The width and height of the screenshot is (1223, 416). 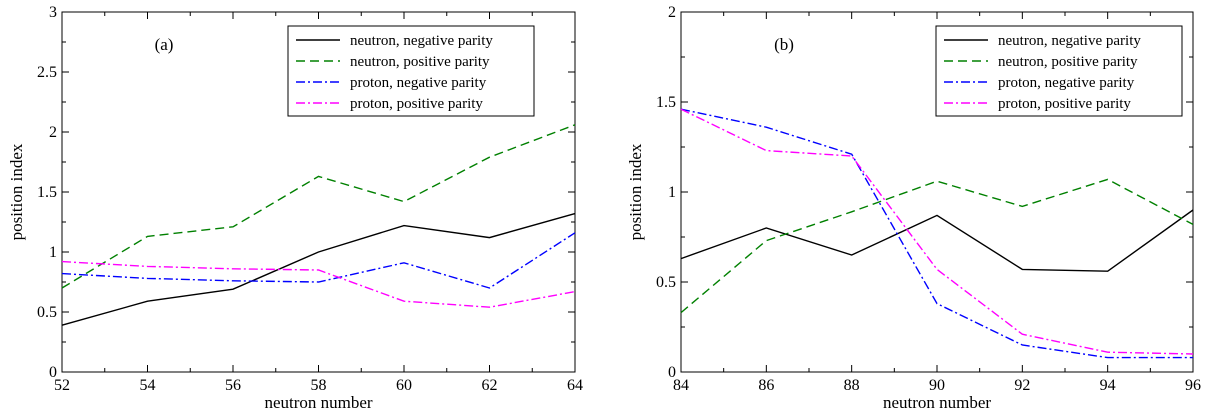 What do you see at coordinates (1108, 385) in the screenshot?
I see `x-tick-label: 94` at bounding box center [1108, 385].